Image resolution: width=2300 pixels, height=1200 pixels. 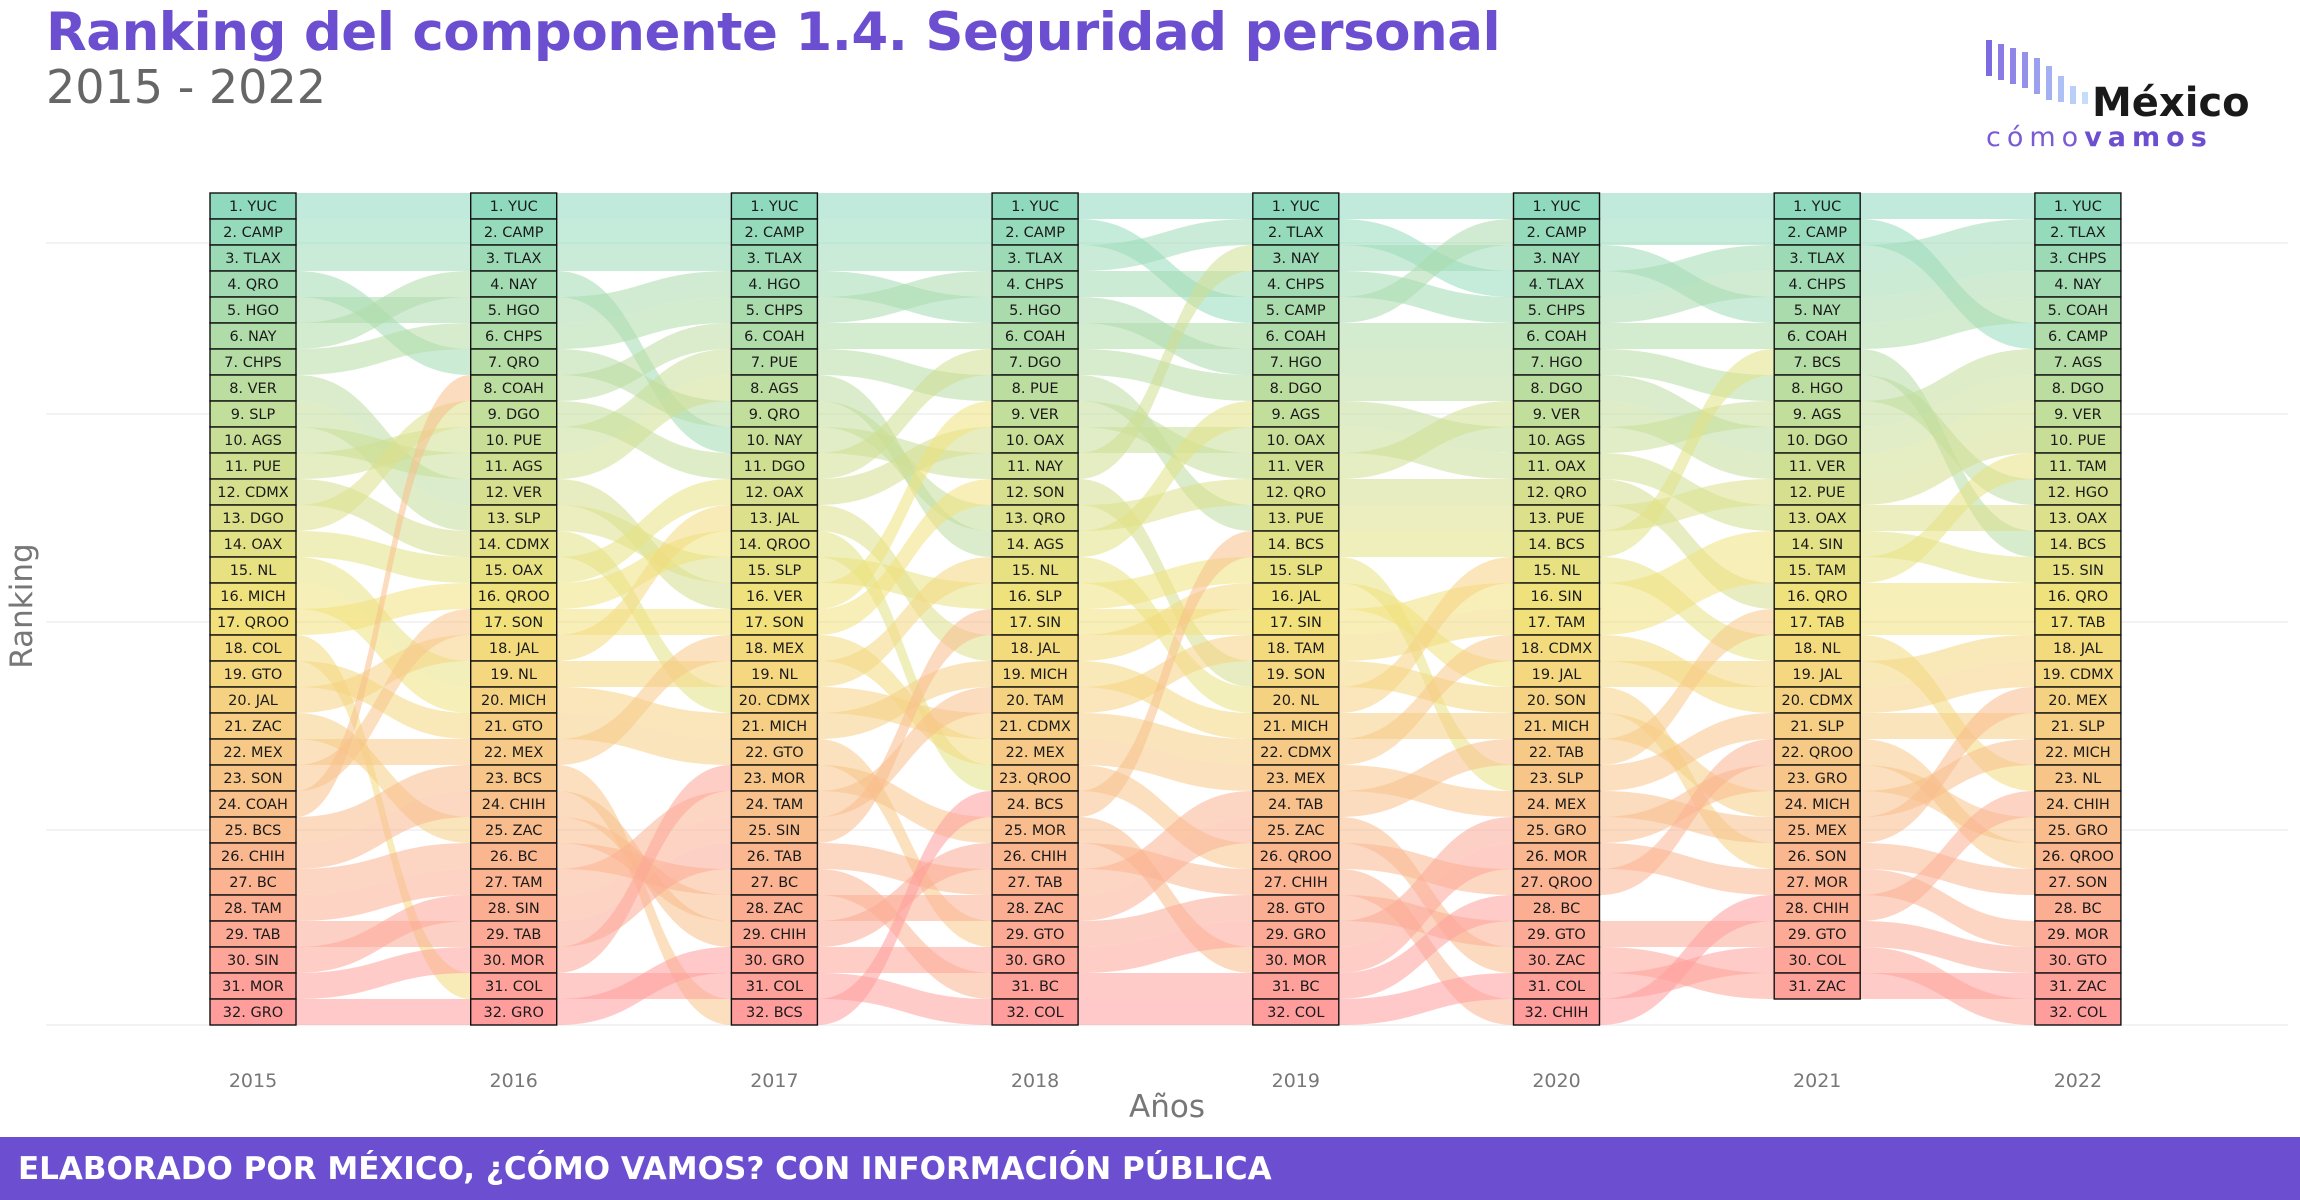 What do you see at coordinates (1296, 493) in the screenshot?
I see `node-label: 12. QRO` at bounding box center [1296, 493].